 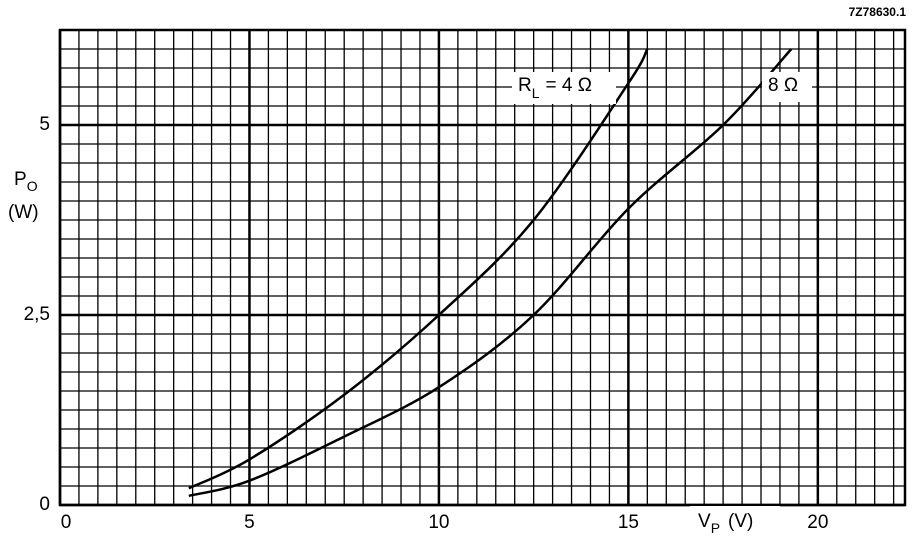 I want to click on series-label: RL = 4 Ω, so click(x=555, y=88).